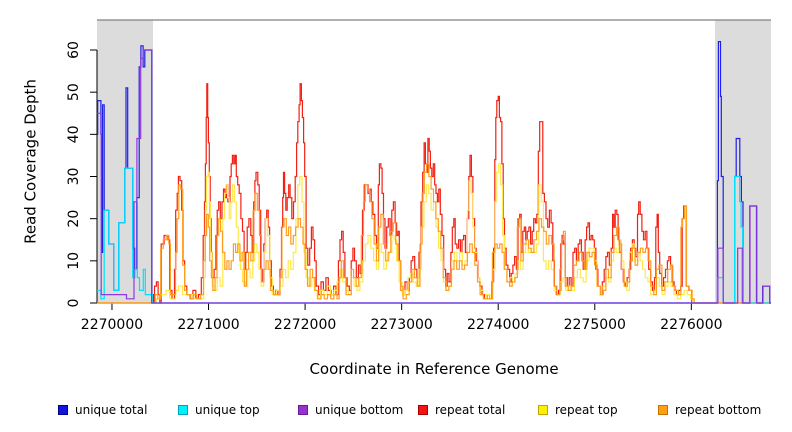 This screenshot has height=432, width=792. What do you see at coordinates (74, 261) in the screenshot?
I see `y-tick-label: 10` at bounding box center [74, 261].